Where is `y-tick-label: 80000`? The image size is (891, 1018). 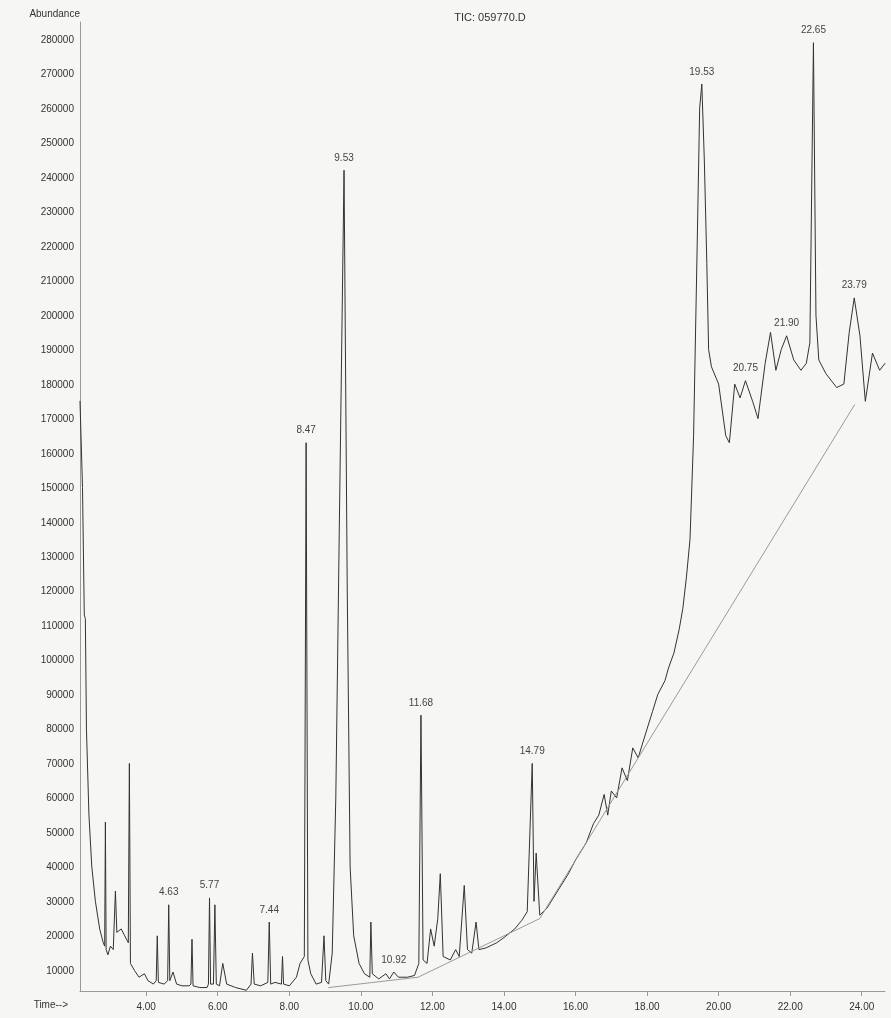
y-tick-label: 80000 is located at coordinates (60, 729).